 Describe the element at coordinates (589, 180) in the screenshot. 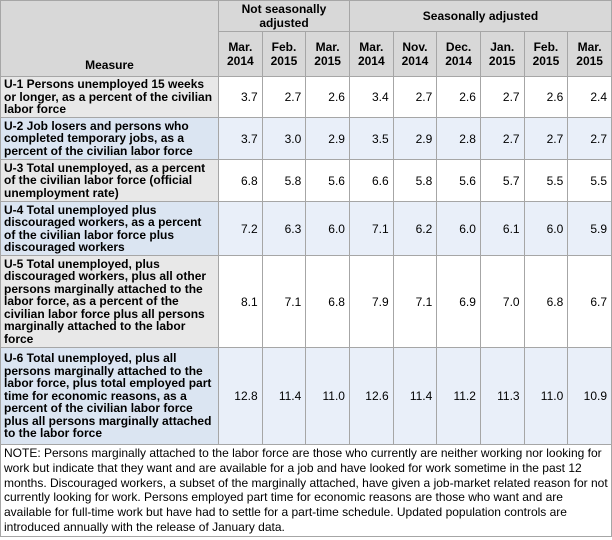

I see `value-cell-u3-col8: 5.5` at that location.